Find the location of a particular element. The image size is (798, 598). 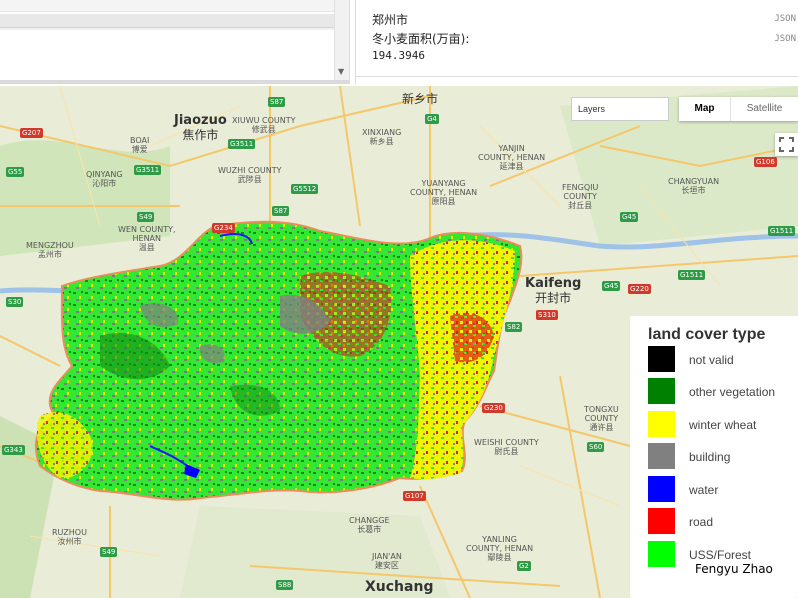

panel-resizer is located at coordinates (174, 82).